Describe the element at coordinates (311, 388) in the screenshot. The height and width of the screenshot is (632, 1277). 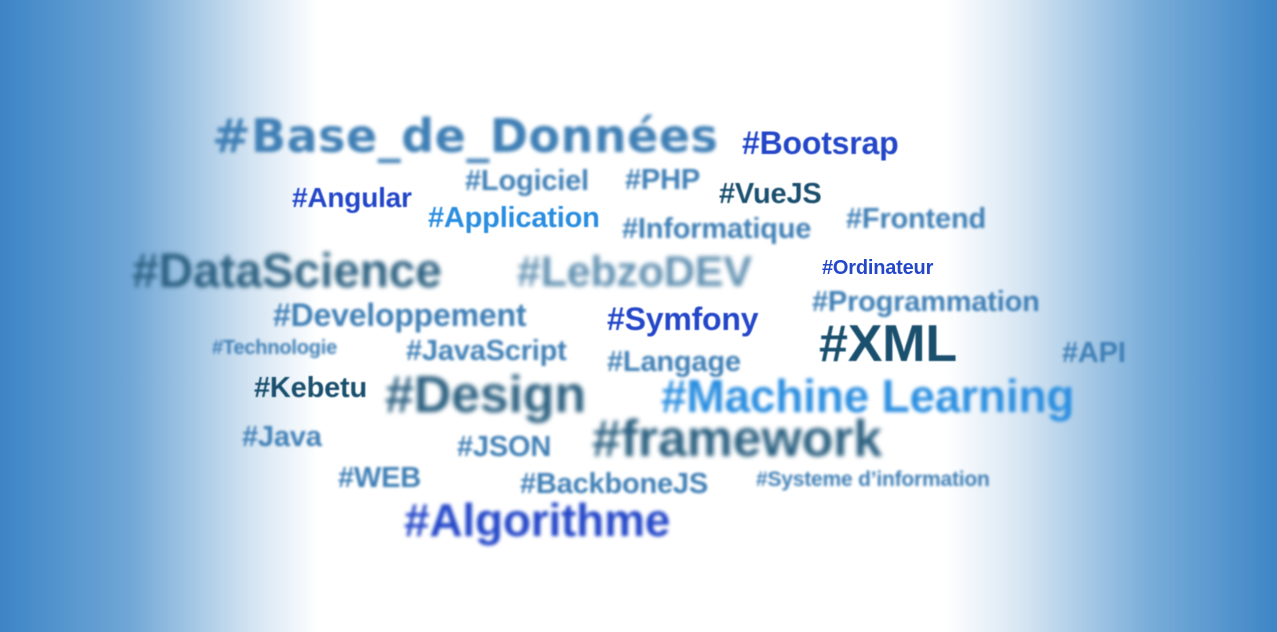
I see `tag-kebetu: #Kebetu` at that location.